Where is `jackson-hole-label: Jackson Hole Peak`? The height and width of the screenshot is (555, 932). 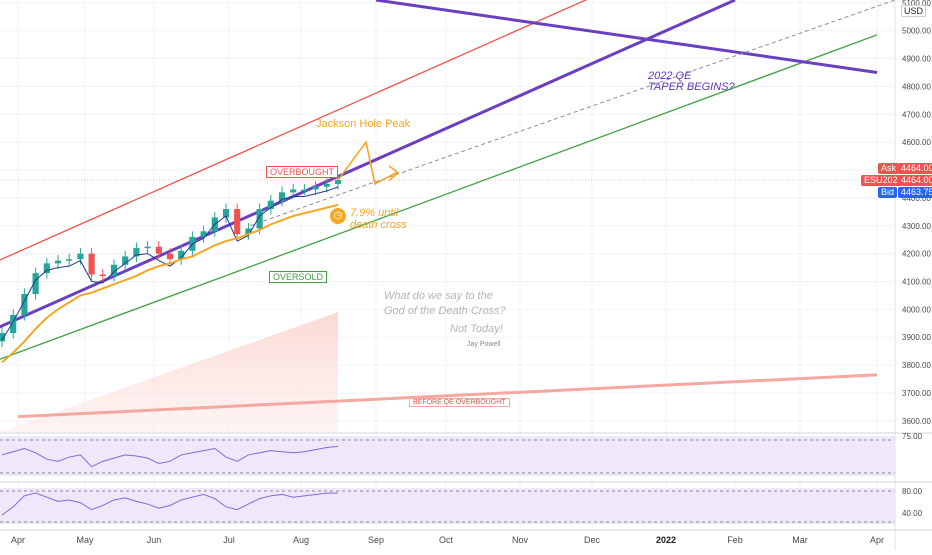 jackson-hole-label: Jackson Hole Peak is located at coordinates (363, 124).